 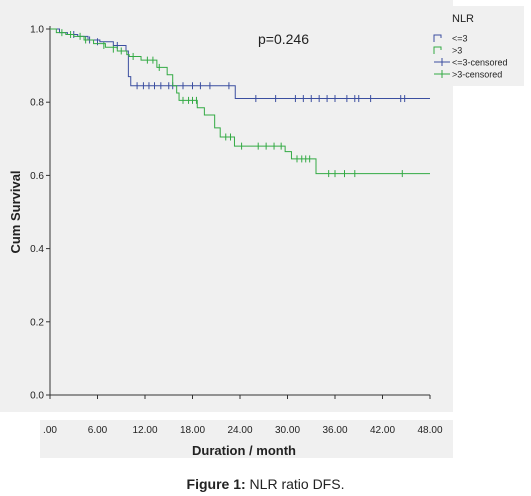 What do you see at coordinates (457, 51) in the screenshot?
I see `legend-entry: >3` at bounding box center [457, 51].